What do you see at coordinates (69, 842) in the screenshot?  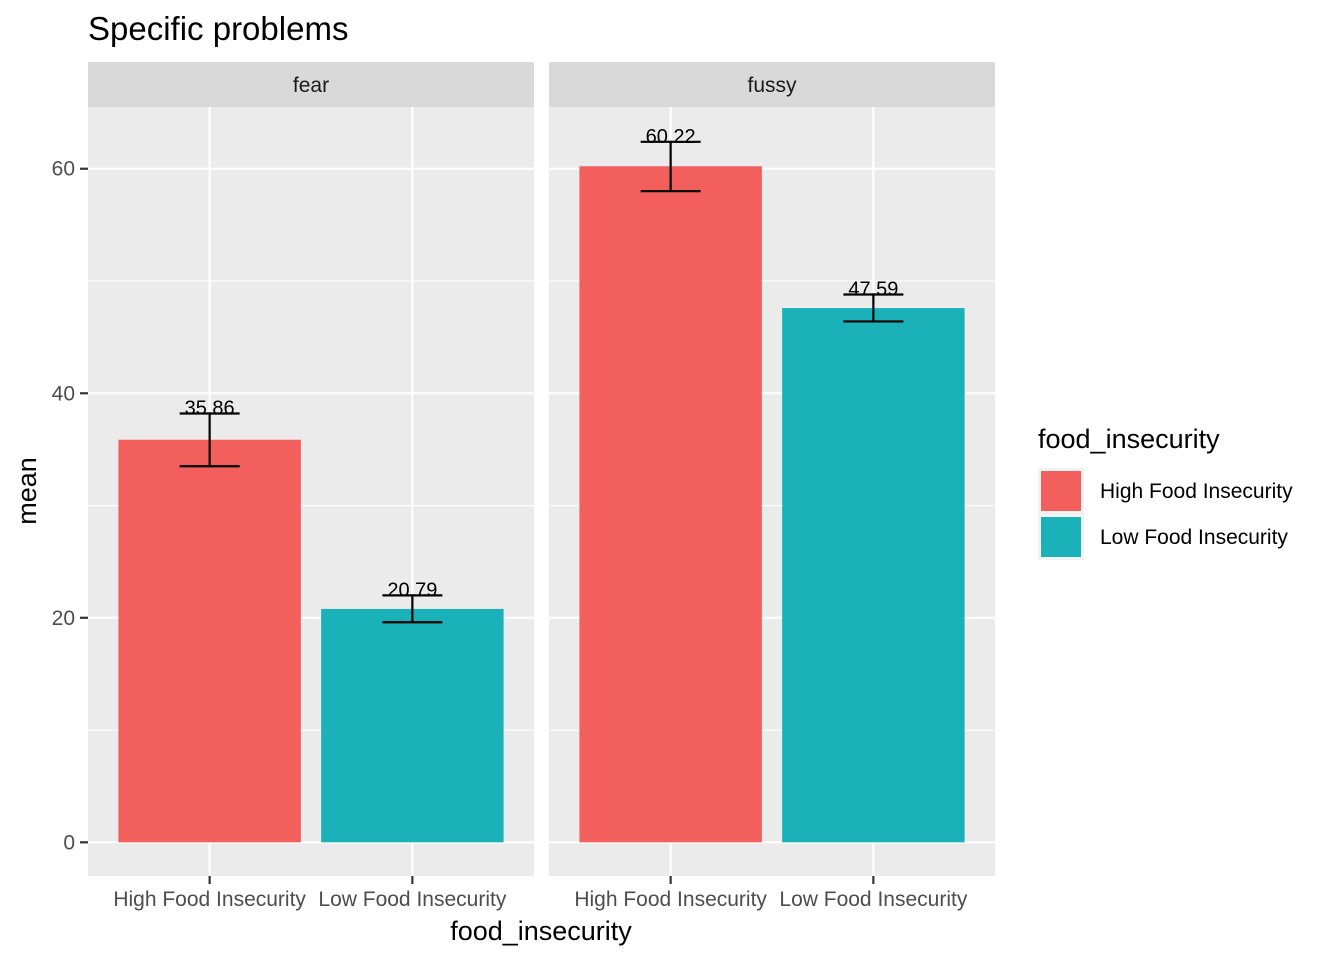 I see `y-tick-label: 0` at bounding box center [69, 842].